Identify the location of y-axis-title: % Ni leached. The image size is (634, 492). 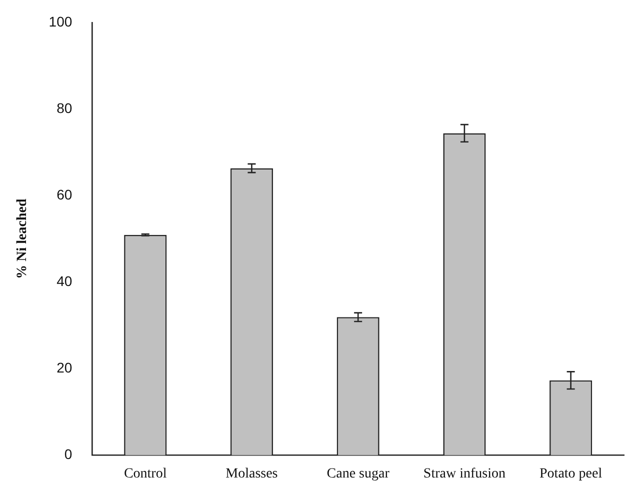
(22, 238).